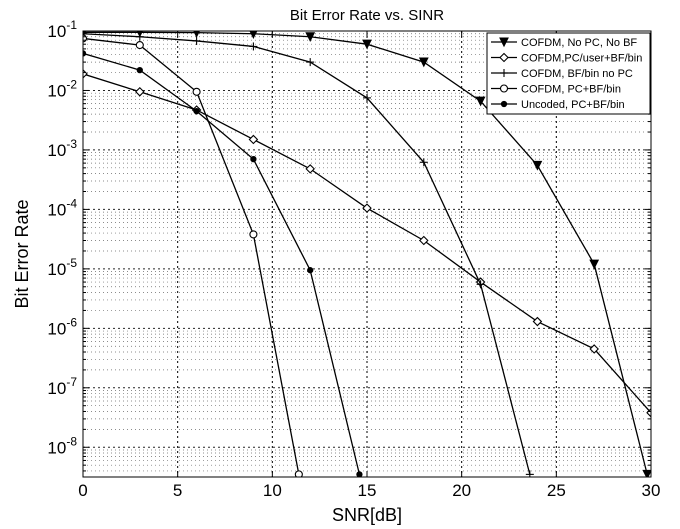 The width and height of the screenshot is (680, 529). Describe the element at coordinates (651, 490) in the screenshot. I see `x-tick-label: 30` at that location.